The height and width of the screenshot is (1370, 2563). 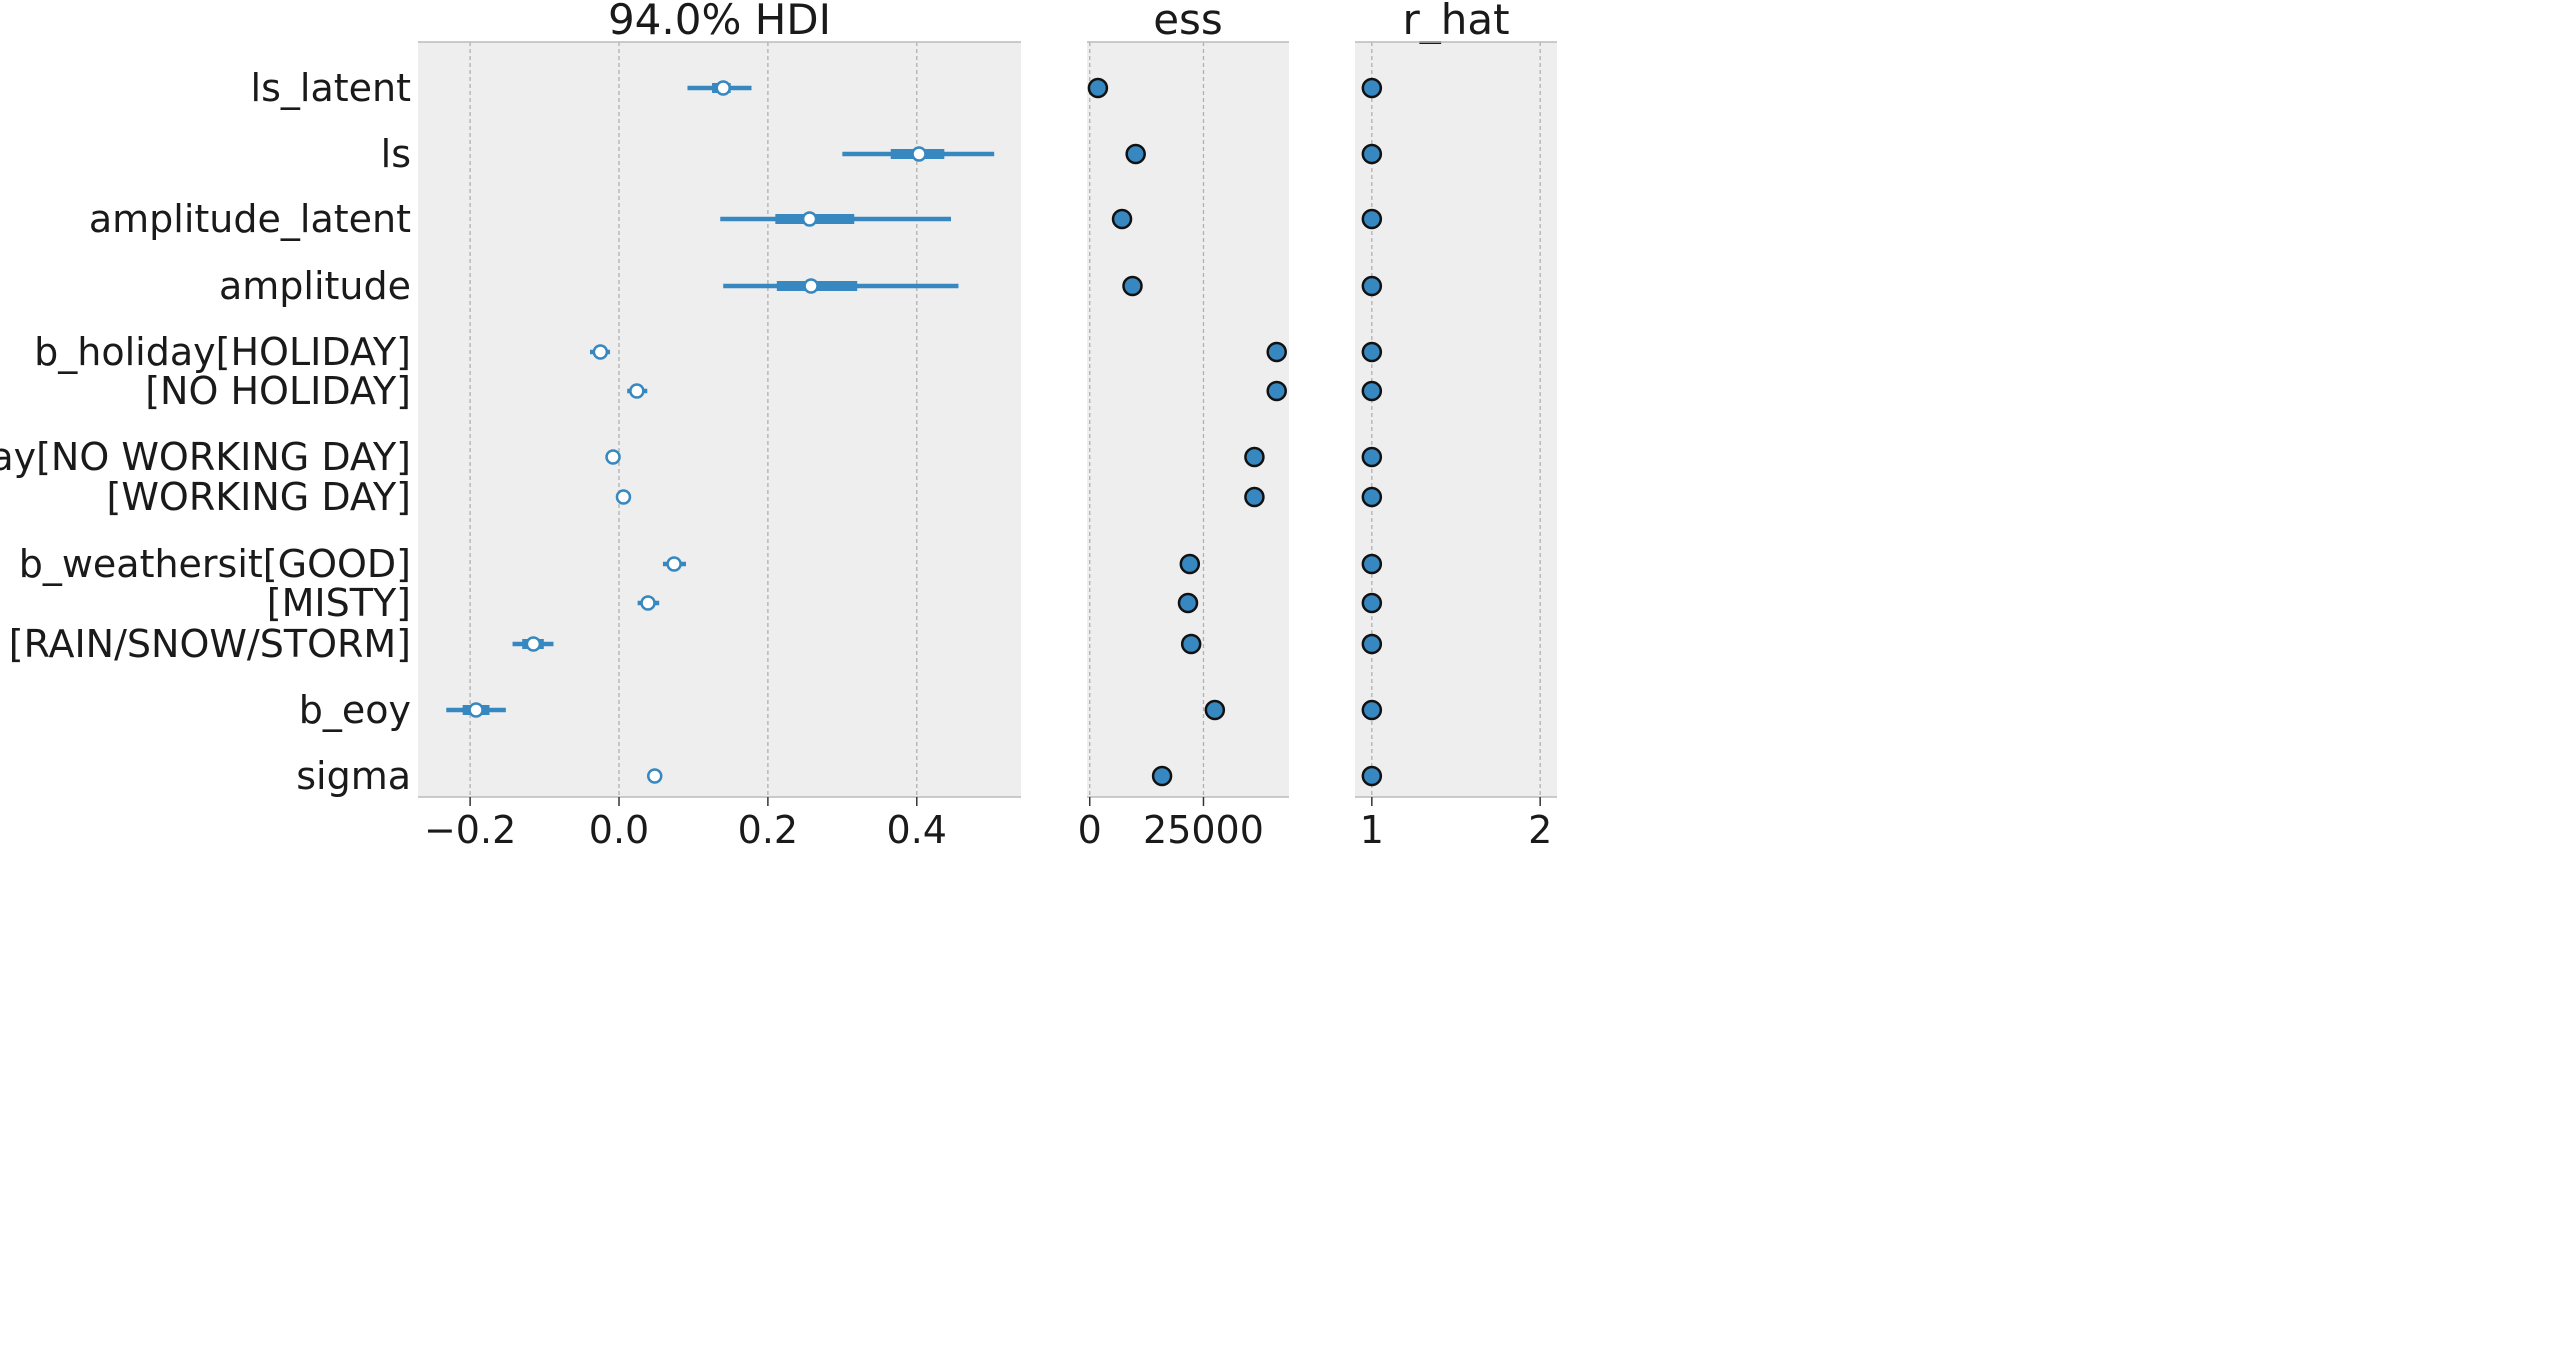 What do you see at coordinates (355, 710) in the screenshot?
I see `parameter-label: b_eoy` at bounding box center [355, 710].